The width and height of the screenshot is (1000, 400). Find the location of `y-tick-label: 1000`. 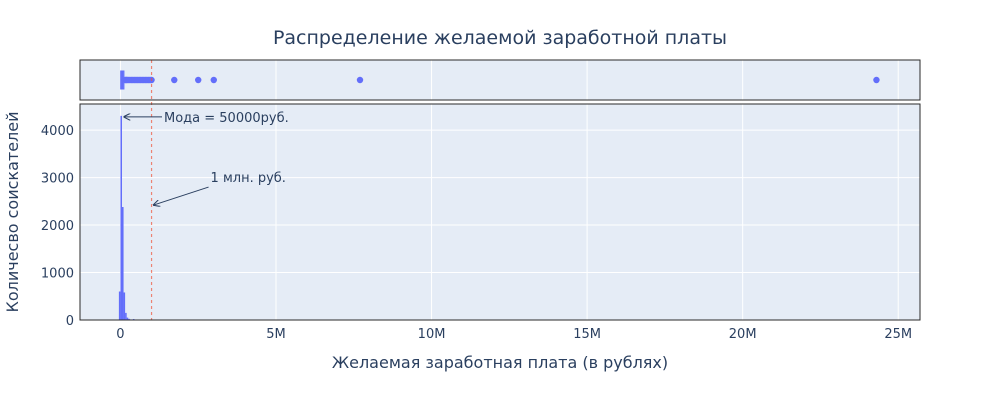

y-tick-label: 1000 is located at coordinates (57, 274).